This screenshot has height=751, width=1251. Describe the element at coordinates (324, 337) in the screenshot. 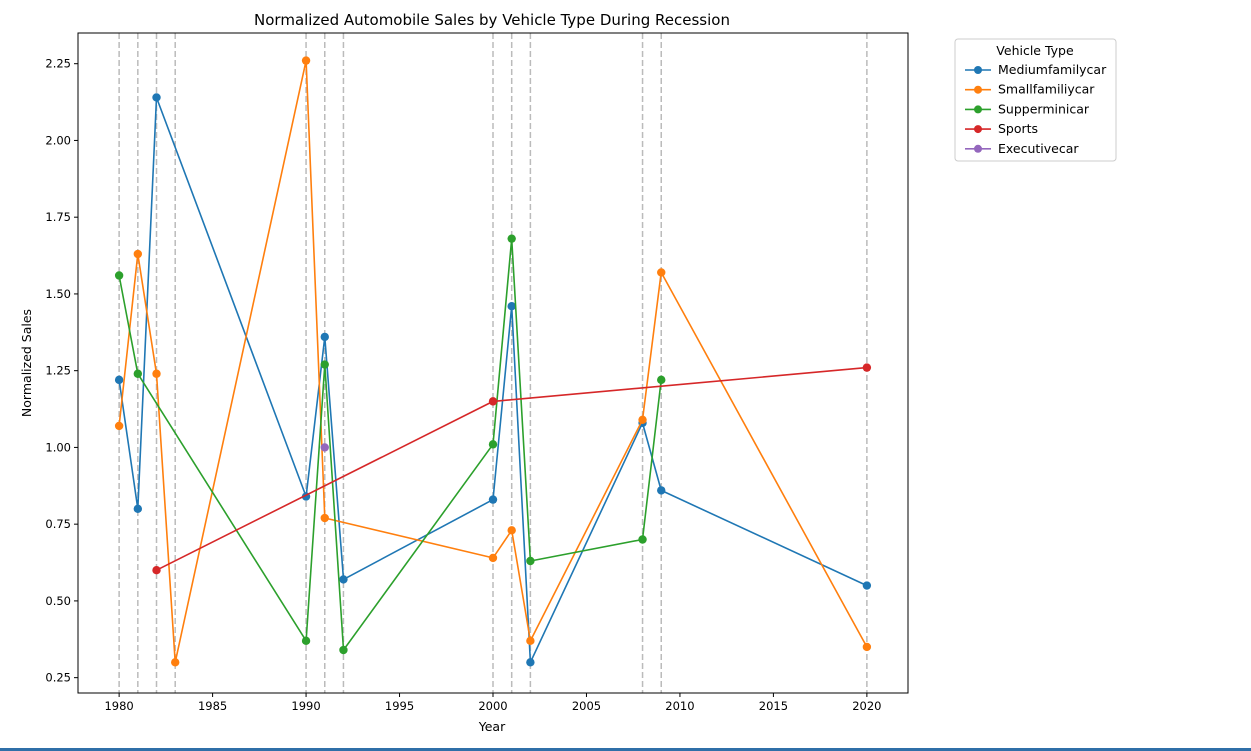

I see `data-point-mediumfamilycar-1991` at that location.